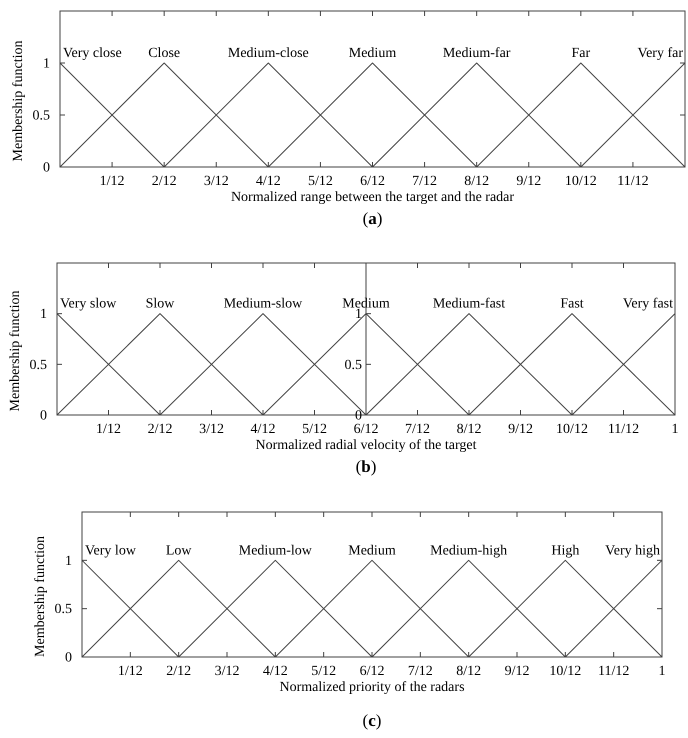 The image size is (688, 738). Describe the element at coordinates (565, 550) in the screenshot. I see `series-label: High` at that location.